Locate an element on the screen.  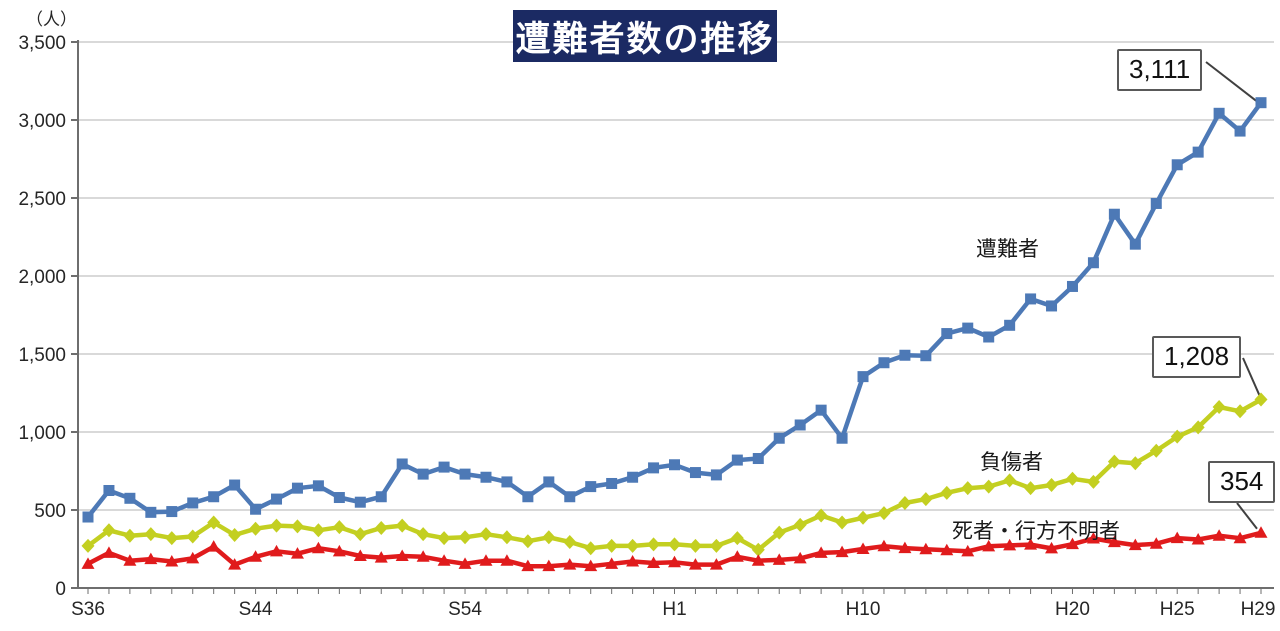
series-dead-missing-line is located at coordinates (674, 549).